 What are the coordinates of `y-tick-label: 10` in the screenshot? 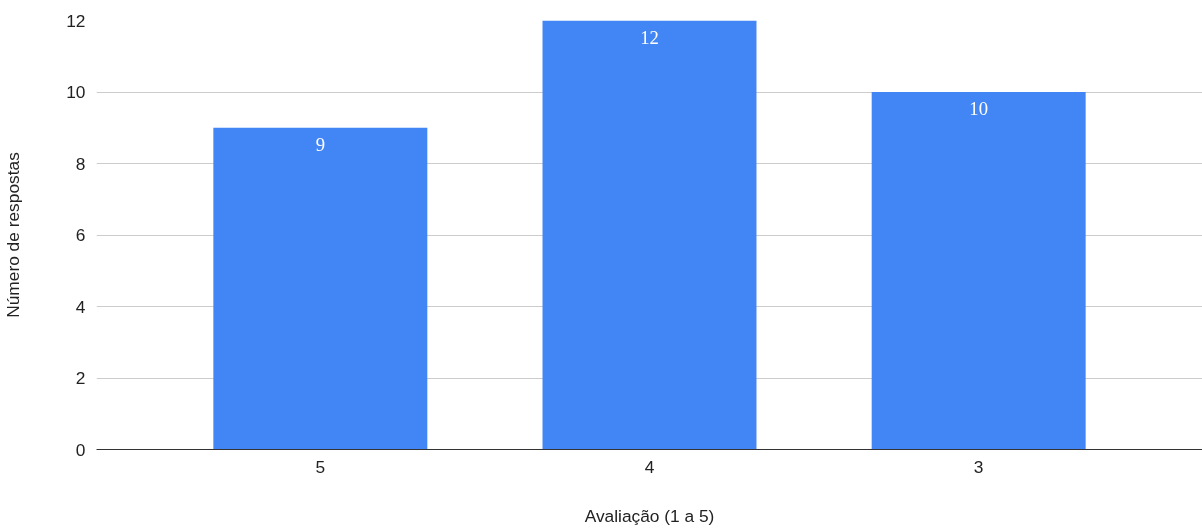 It's located at (76, 92).